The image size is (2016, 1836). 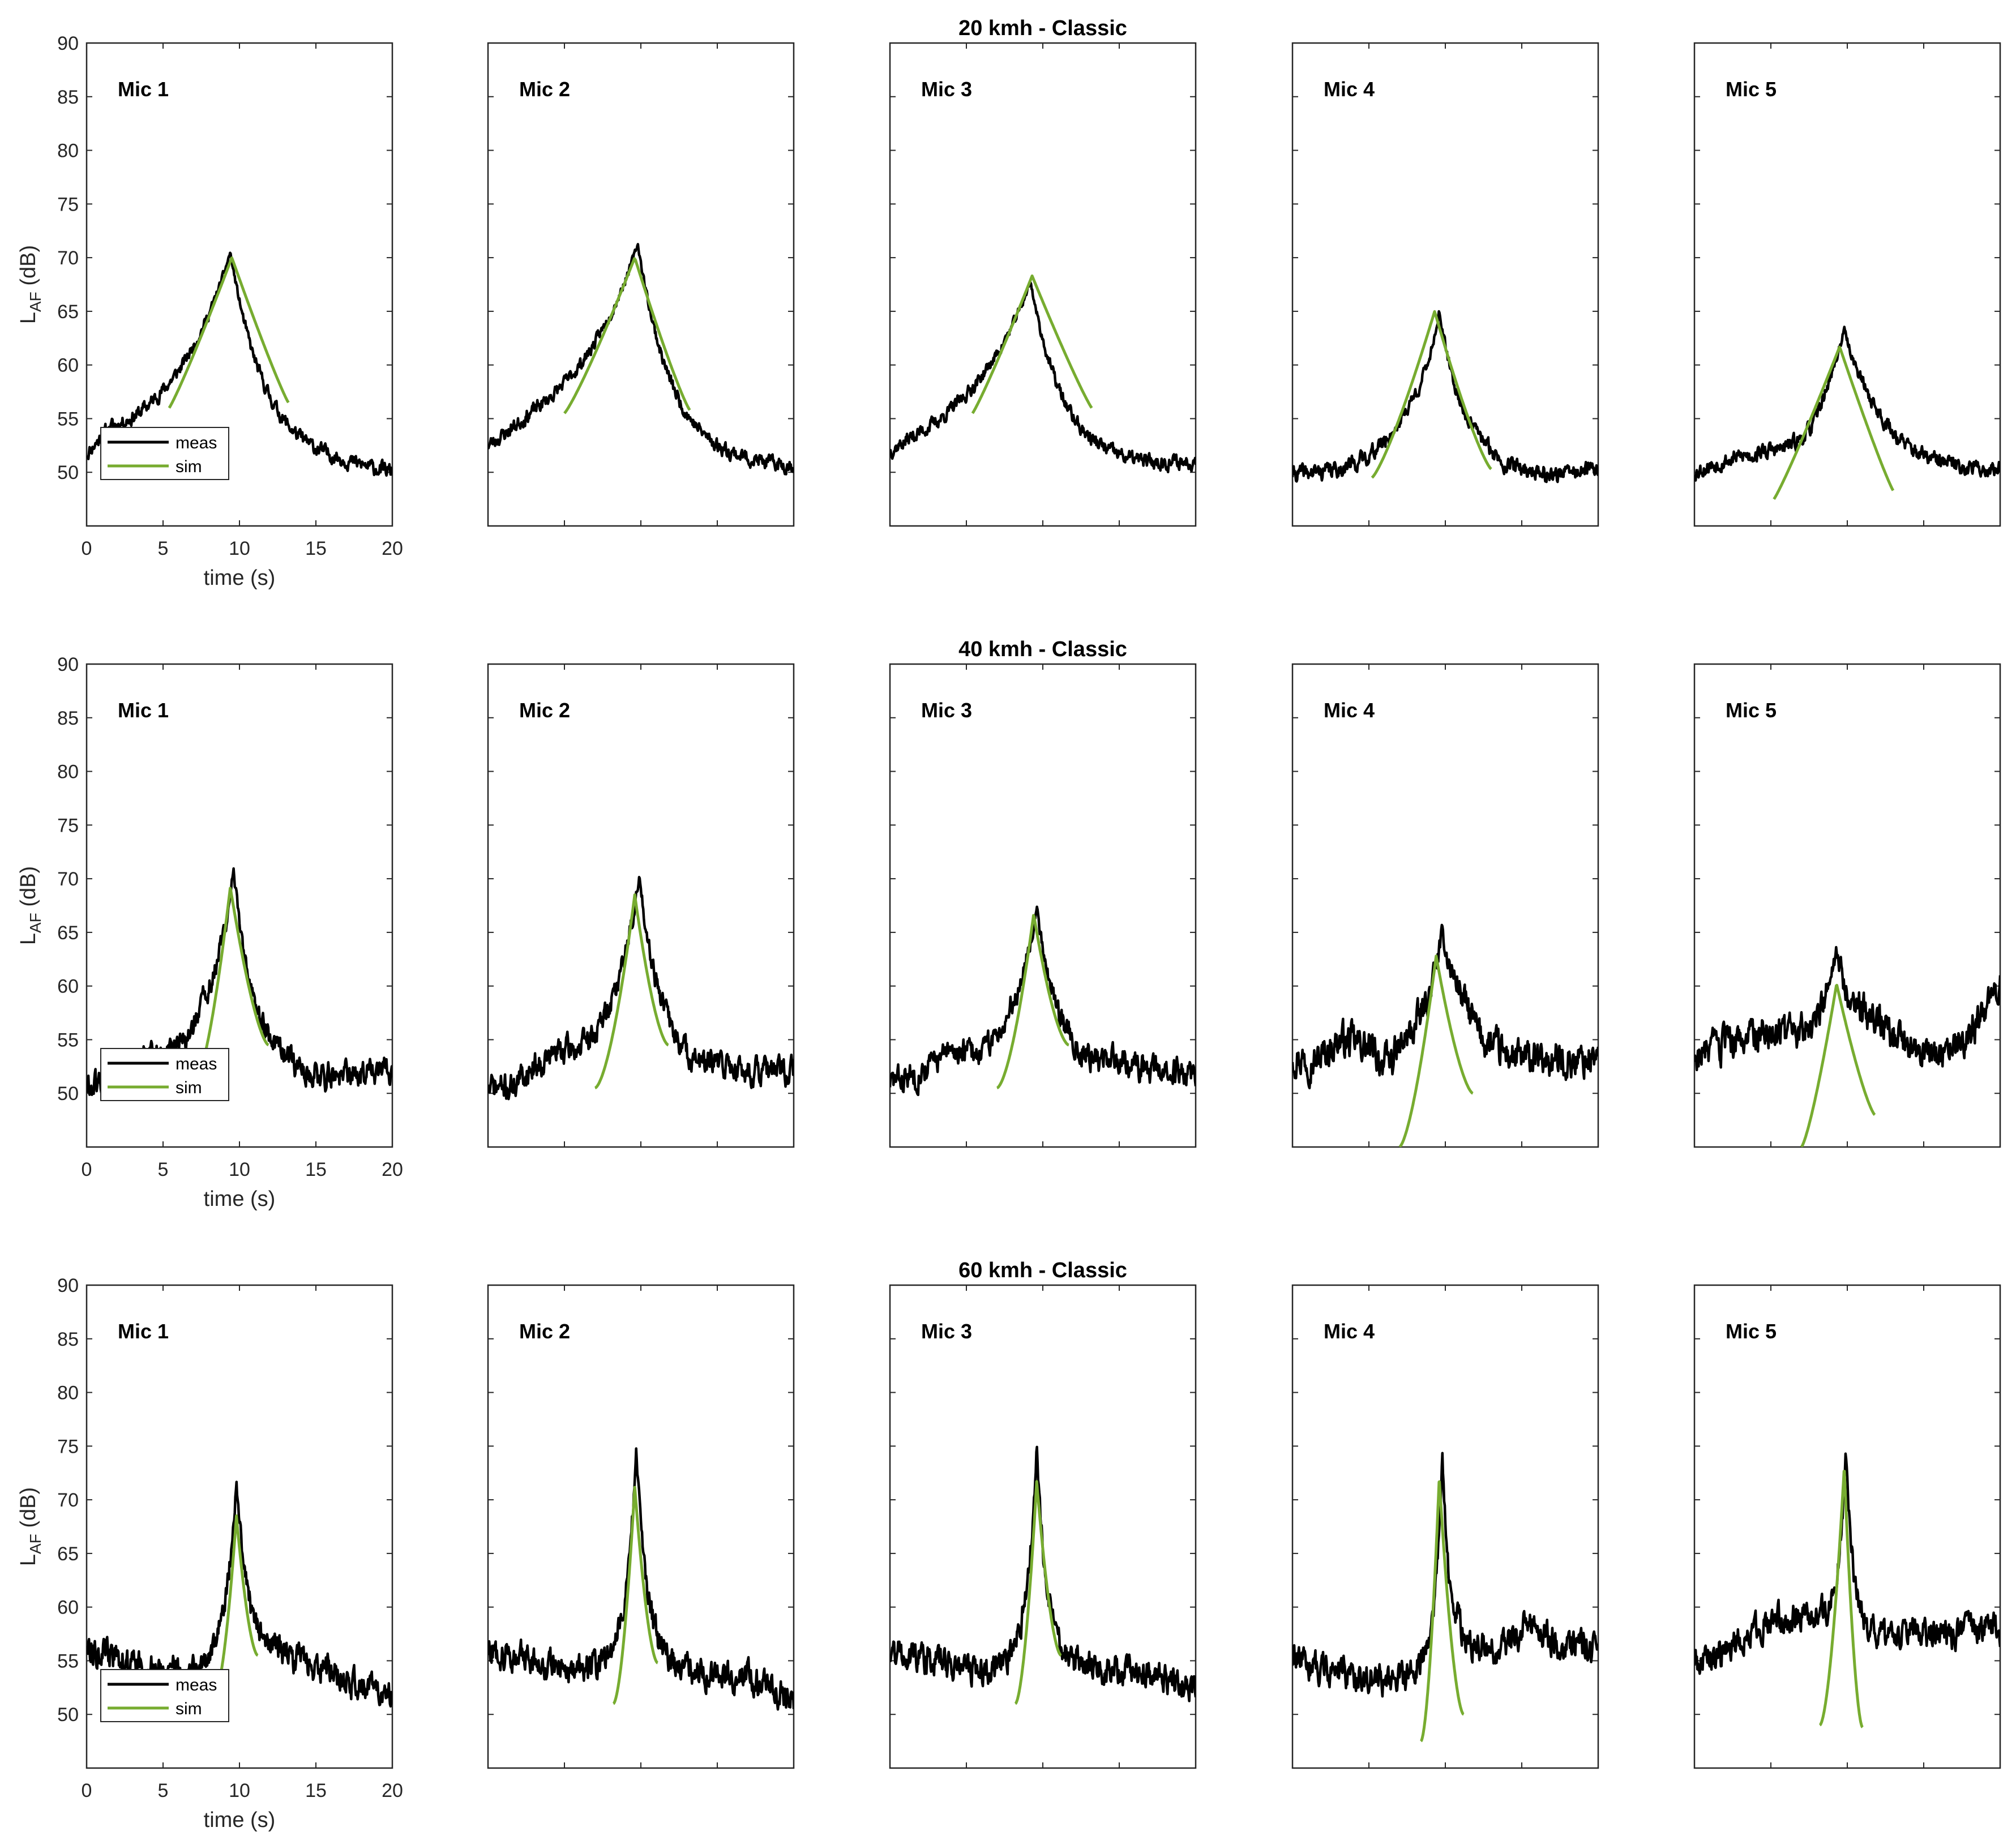 I want to click on legend-label: meas, so click(x=196, y=1064).